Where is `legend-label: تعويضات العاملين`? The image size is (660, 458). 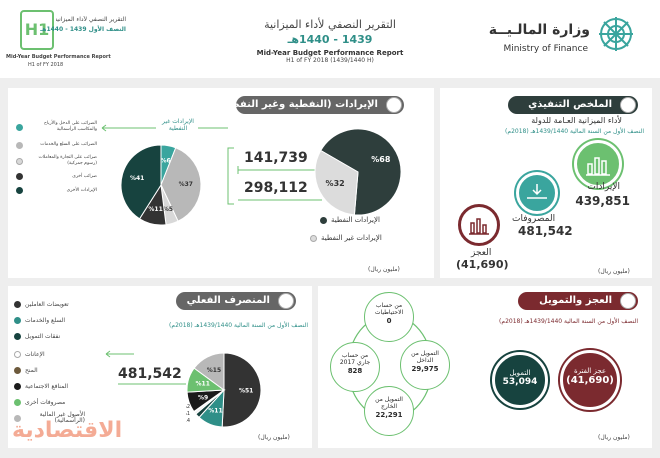 legend-label: تعويضات العاملين is located at coordinates (47, 304).